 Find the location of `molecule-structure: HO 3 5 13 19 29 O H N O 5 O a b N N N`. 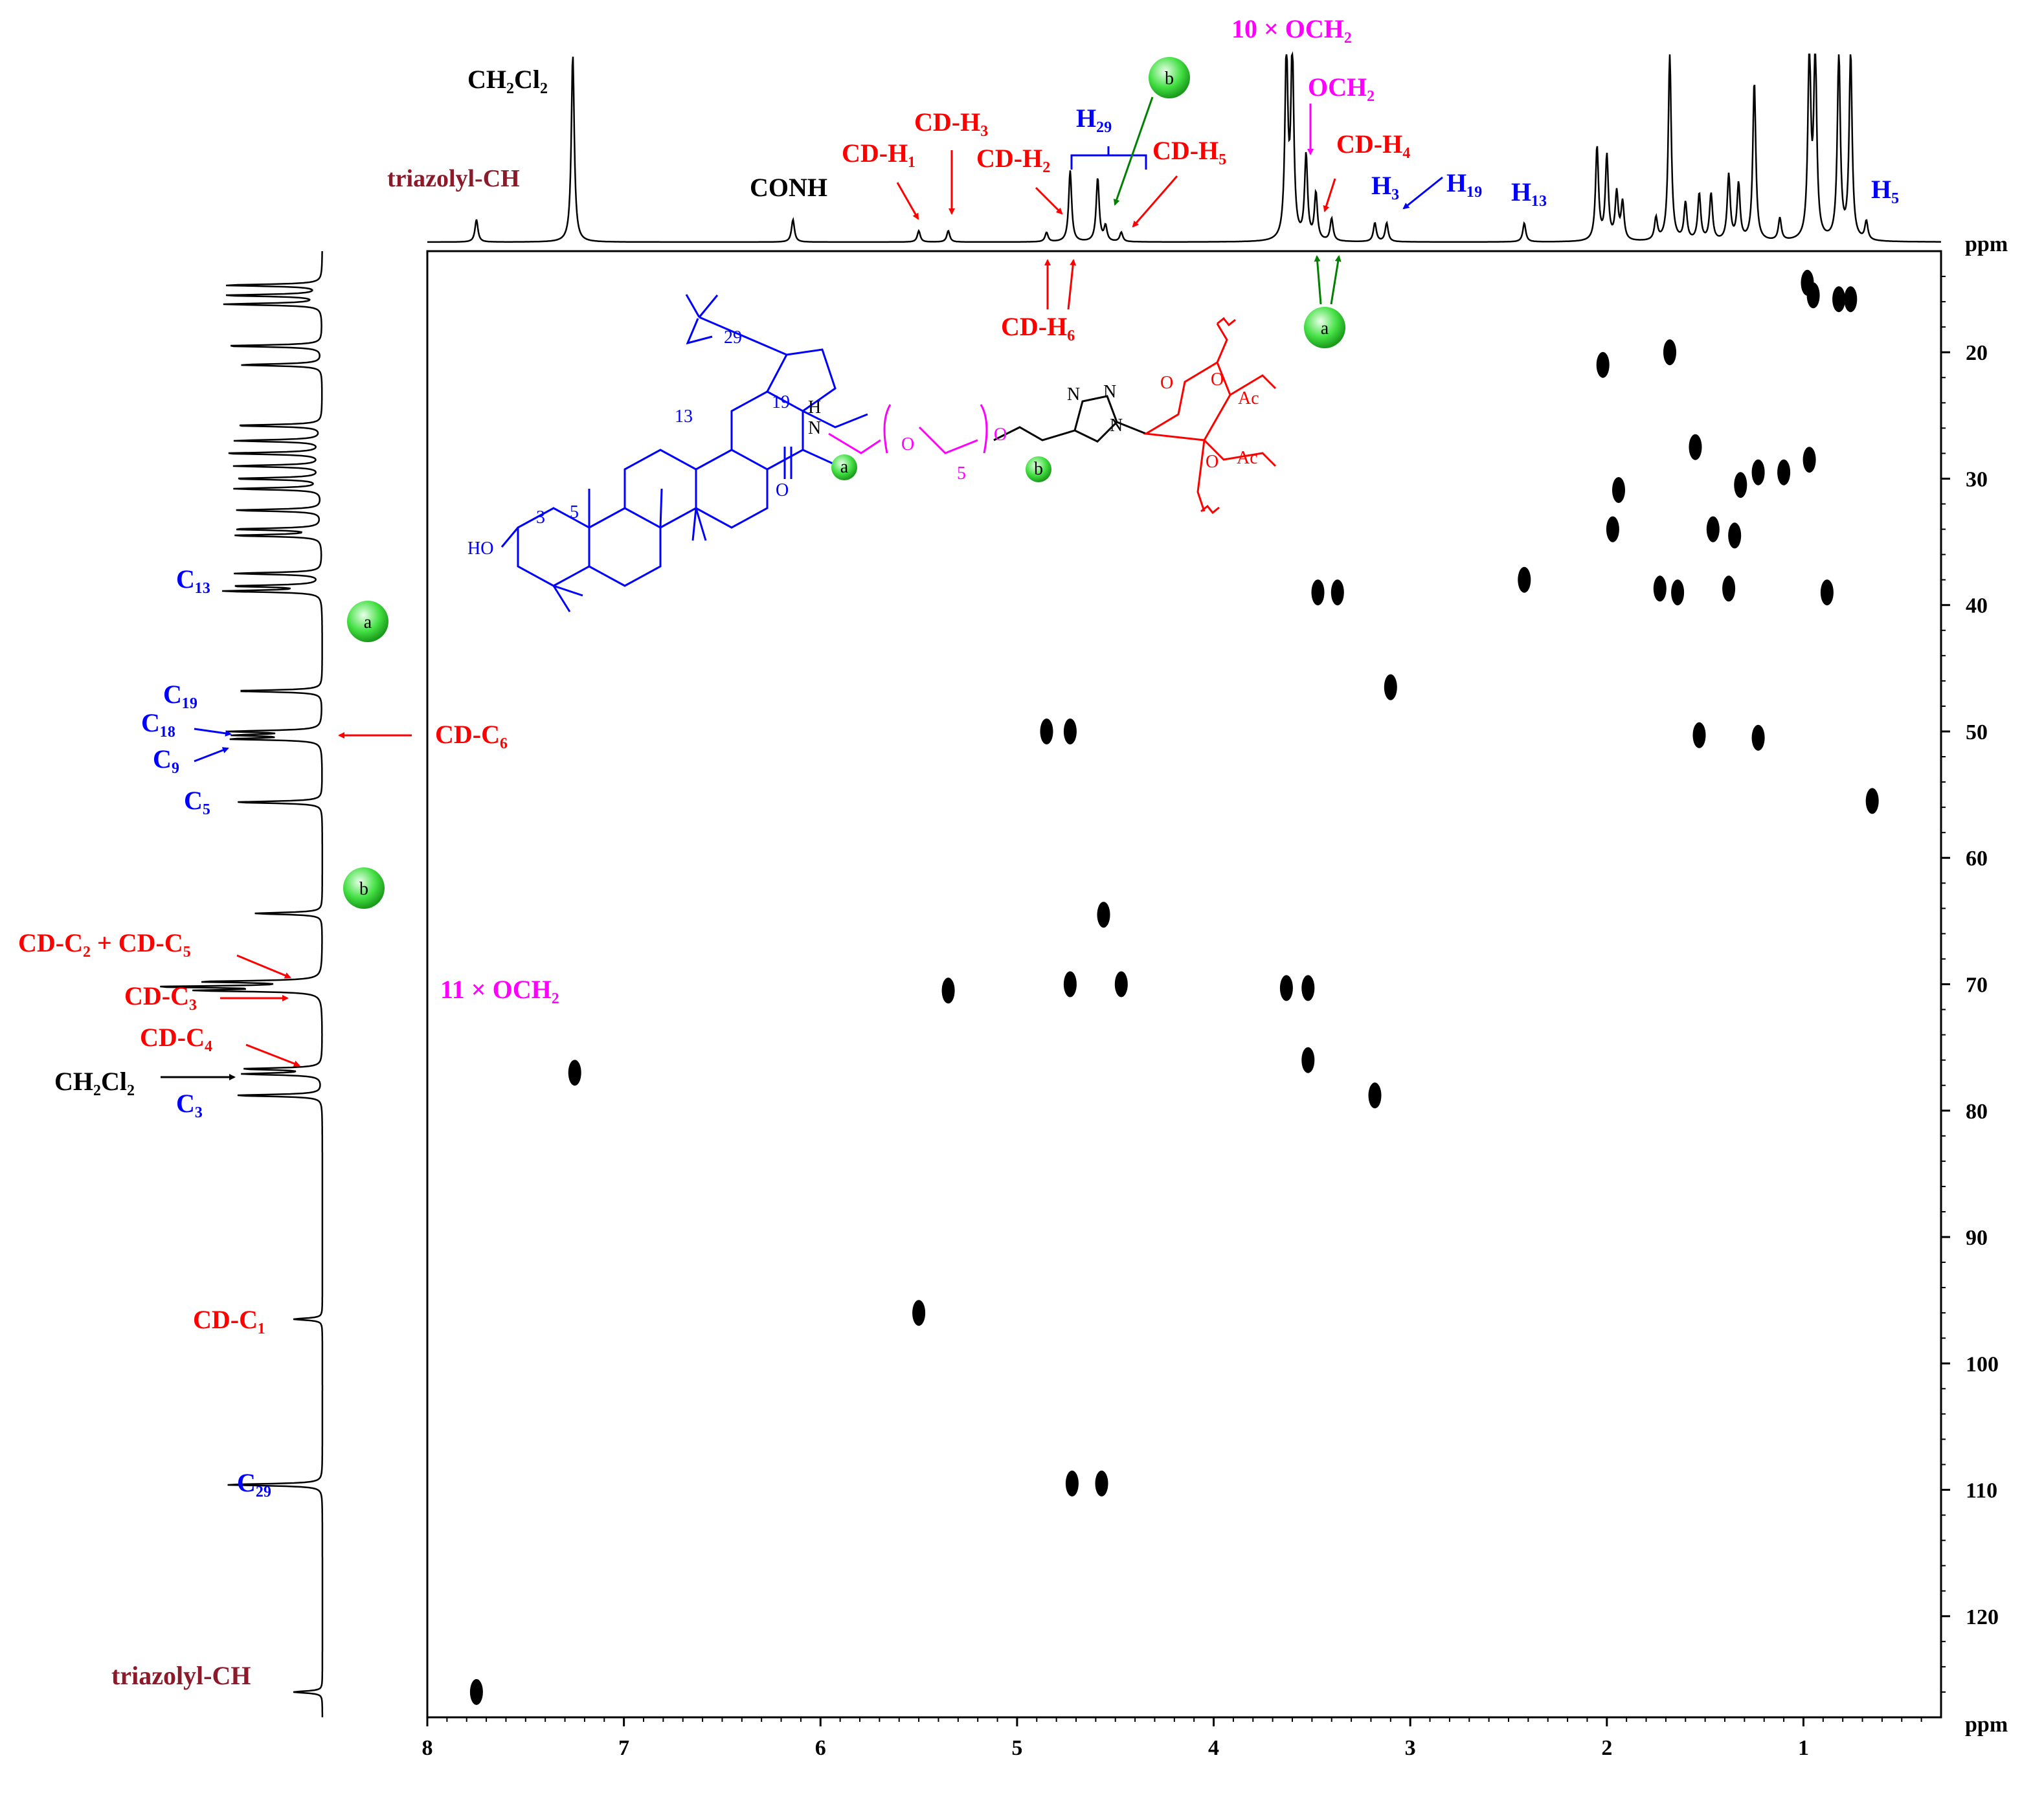

molecule-structure: HO 3 5 13 19 29 O H N O 5 O a b N N N is located at coordinates (872, 453).